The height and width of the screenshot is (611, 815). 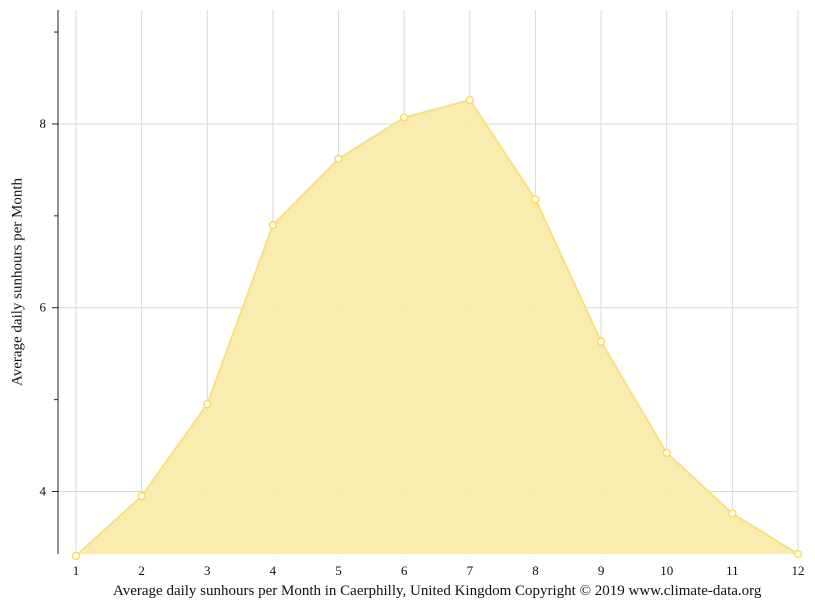 I want to click on x-tick-label: 2, so click(x=141, y=570).